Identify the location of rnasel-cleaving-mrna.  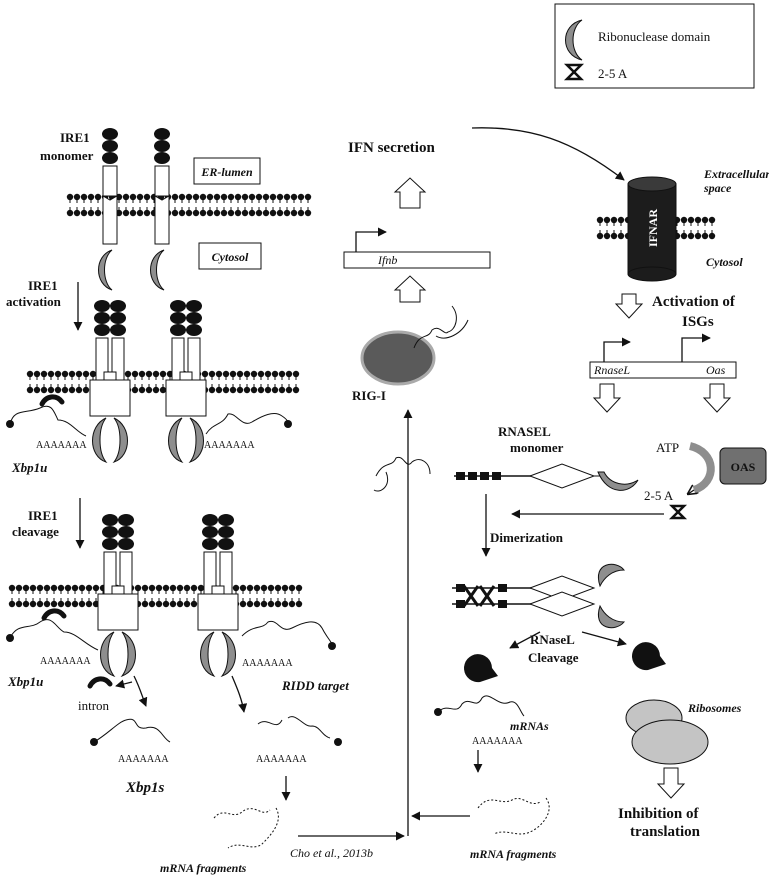
(481, 668).